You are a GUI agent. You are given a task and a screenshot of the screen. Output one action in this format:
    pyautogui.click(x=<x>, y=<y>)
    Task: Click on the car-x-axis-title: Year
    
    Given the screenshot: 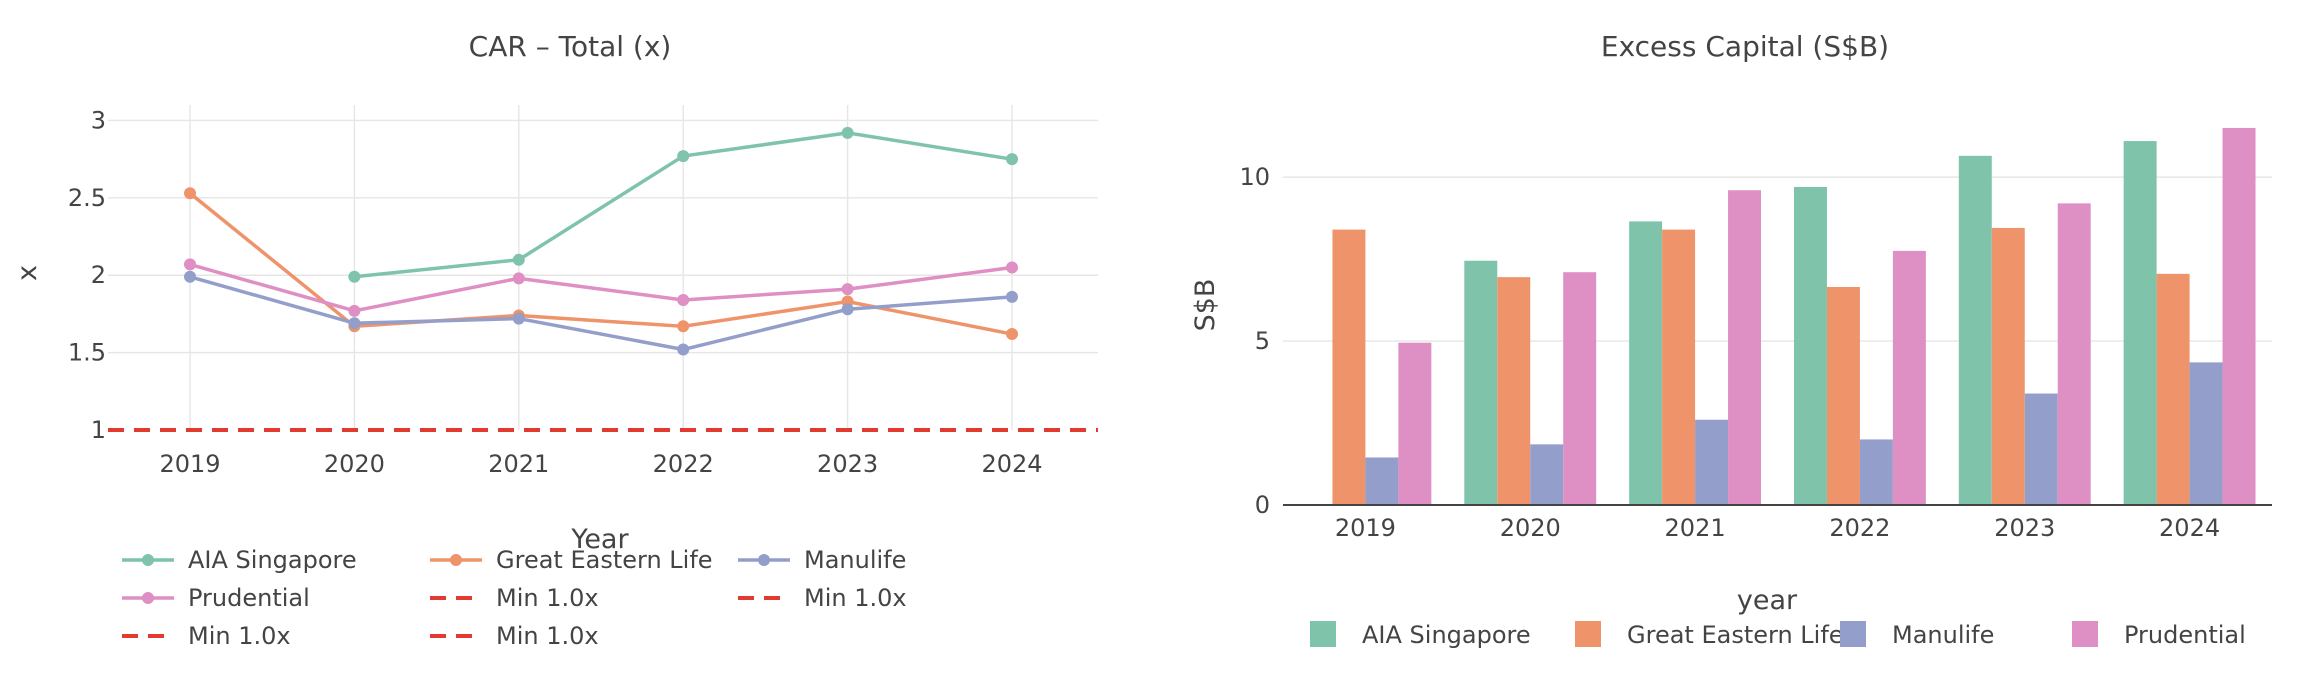 What is the action you would take?
    pyautogui.click(x=599, y=539)
    